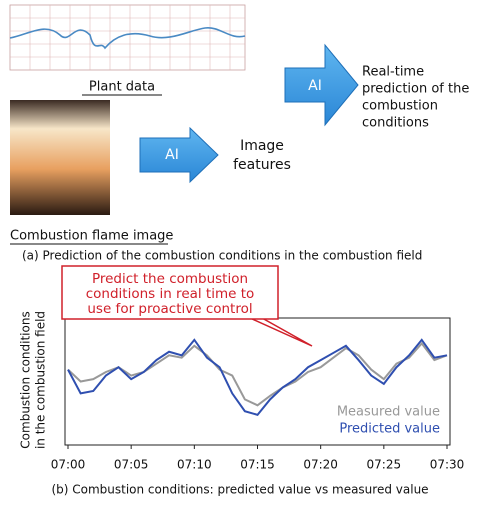  What do you see at coordinates (170, 279) in the screenshot?
I see `annotation-text: Predict the combustion` at bounding box center [170, 279].